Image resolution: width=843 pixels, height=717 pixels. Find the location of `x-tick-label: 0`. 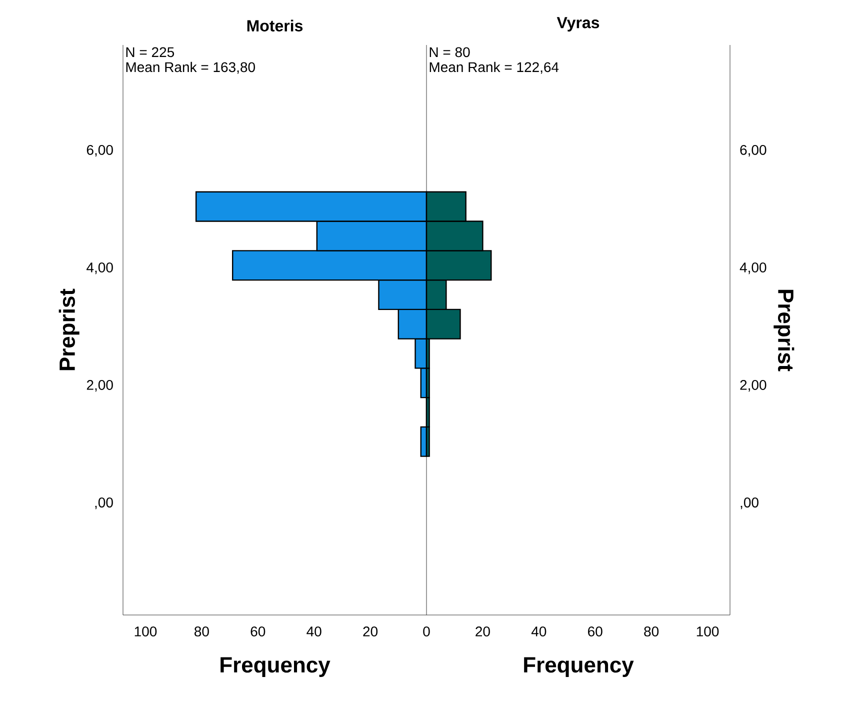

x-tick-label: 0 is located at coordinates (426, 631).